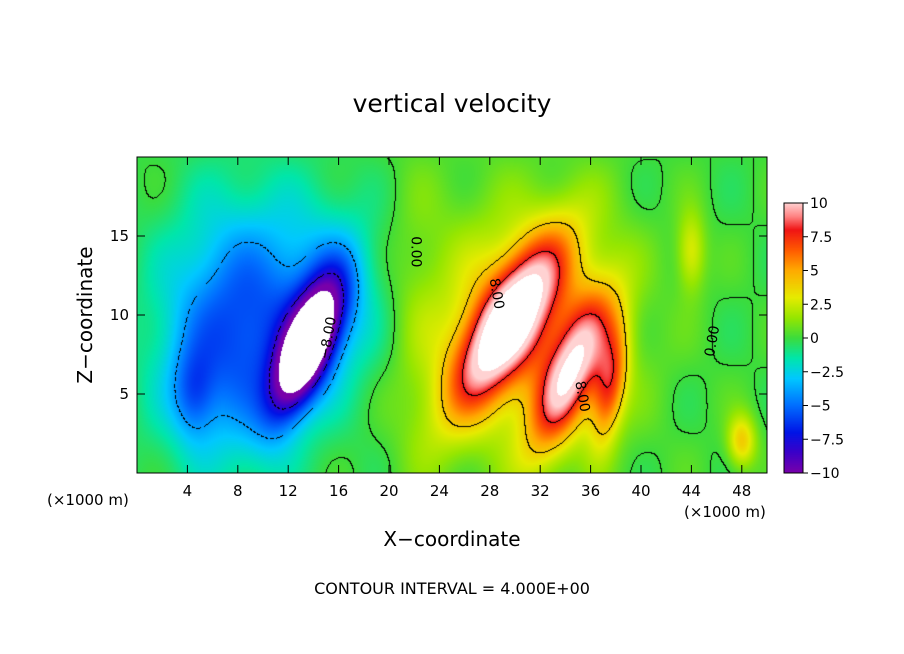  Describe the element at coordinates (821, 238) in the screenshot. I see `colorbar-tick-label: 7.5` at that location.